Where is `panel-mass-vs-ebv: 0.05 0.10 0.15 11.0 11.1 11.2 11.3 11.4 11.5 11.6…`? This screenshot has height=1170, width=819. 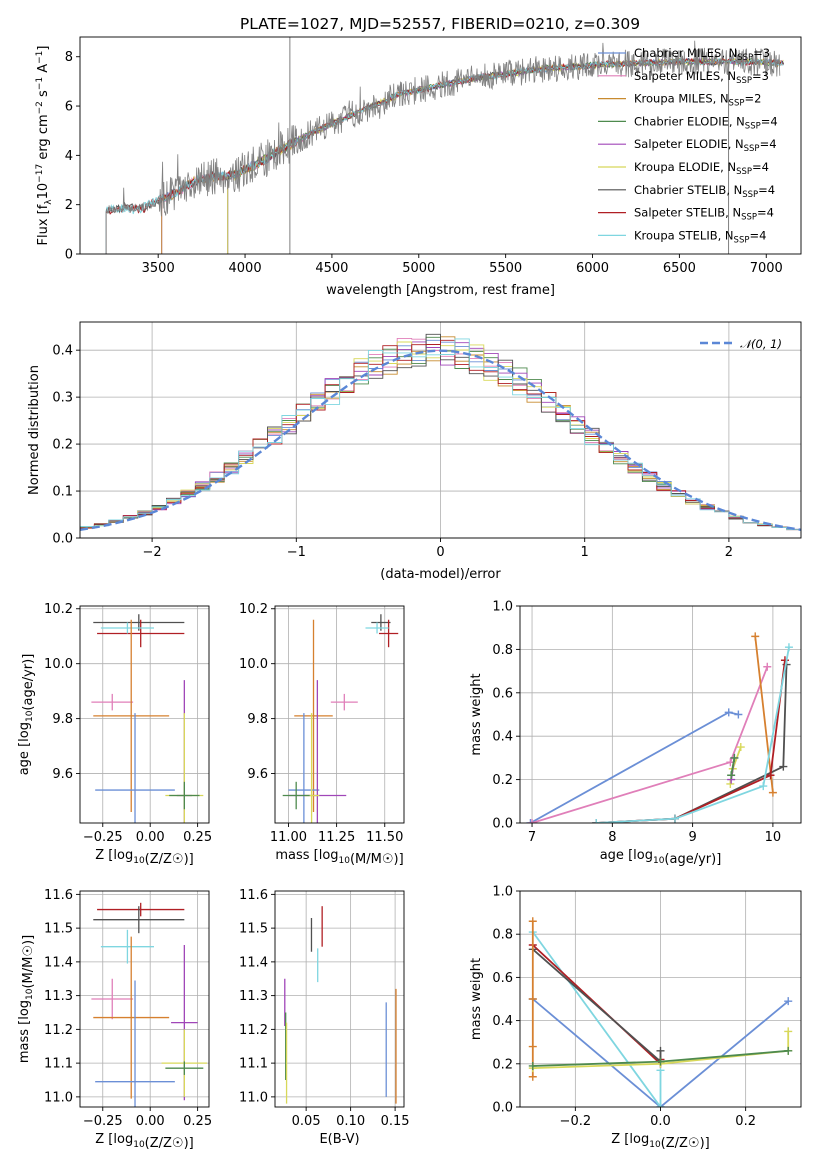
panel-mass-vs-ebv: 0.05 0.10 0.15 11.0 11.1 11.2 11.3 11.4 11.5 11.6… is located at coordinates (324, 1017).